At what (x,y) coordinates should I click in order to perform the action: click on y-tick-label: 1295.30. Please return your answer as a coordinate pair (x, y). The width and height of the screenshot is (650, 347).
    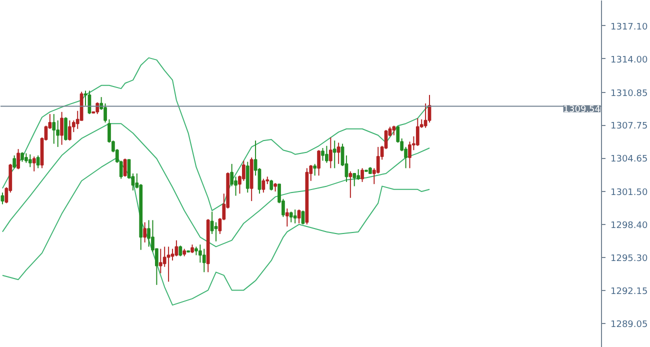
    Looking at the image, I should click on (629, 259).